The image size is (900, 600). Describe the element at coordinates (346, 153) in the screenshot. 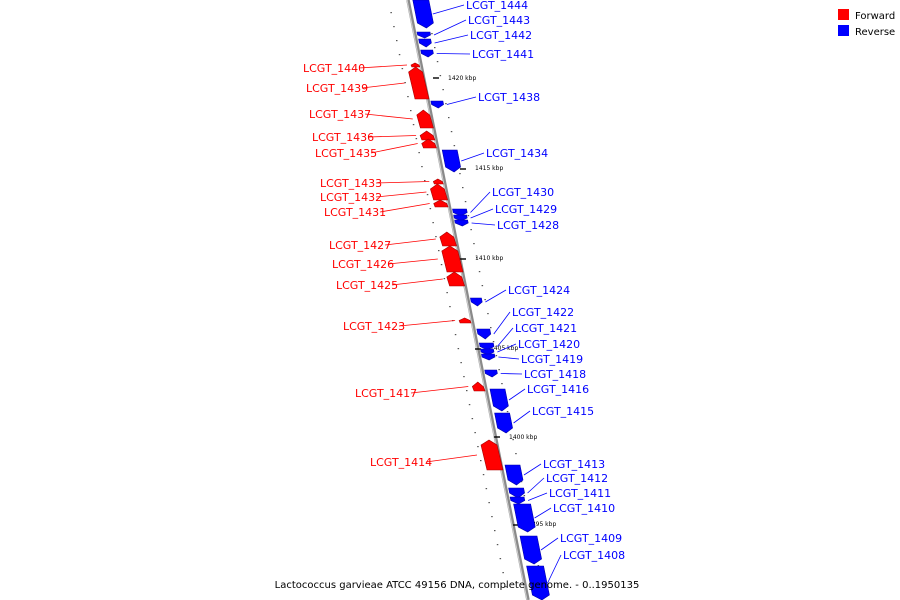

I see `gene-label: LCGT_1435` at that location.